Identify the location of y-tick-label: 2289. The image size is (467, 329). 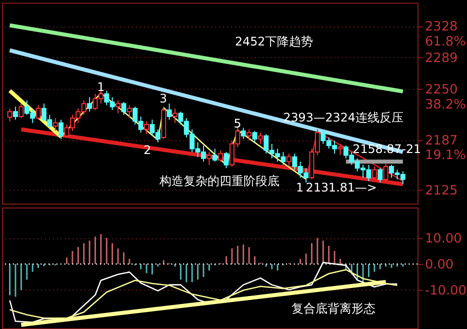
(441, 58).